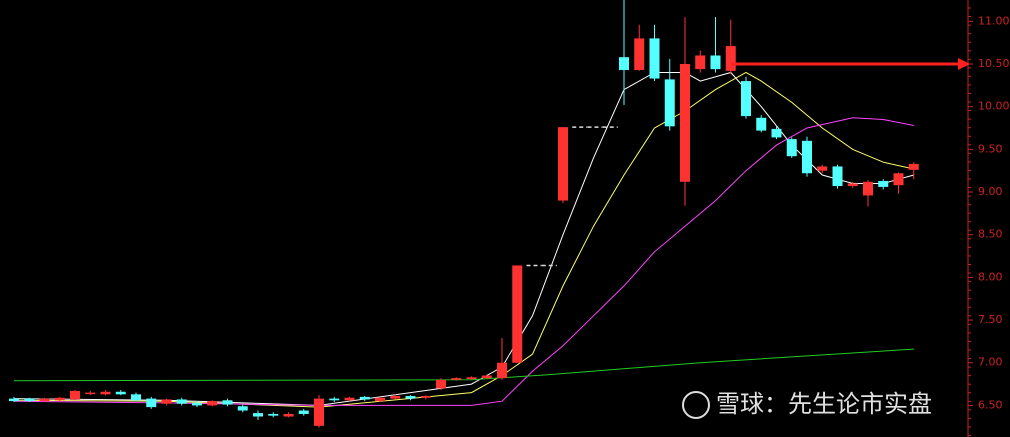 The image size is (1010, 437). Describe the element at coordinates (990, 362) in the screenshot. I see `y-tick-label: 7.00` at that location.